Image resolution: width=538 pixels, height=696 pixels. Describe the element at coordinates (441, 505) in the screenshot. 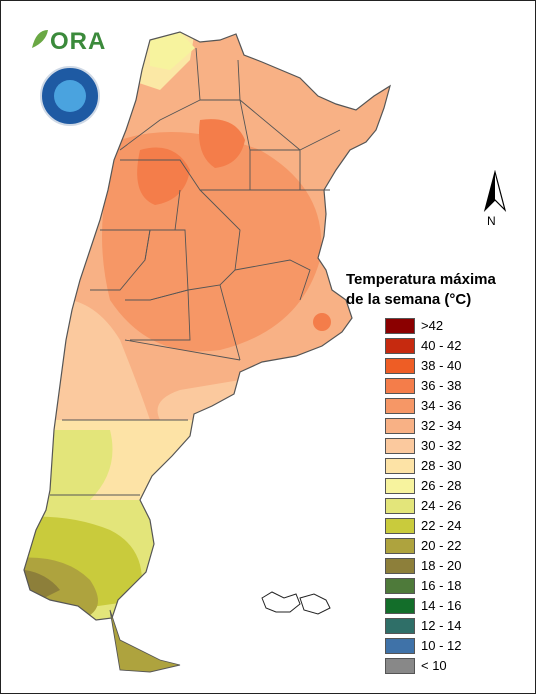

I see `legend-label: 24 - 26` at that location.